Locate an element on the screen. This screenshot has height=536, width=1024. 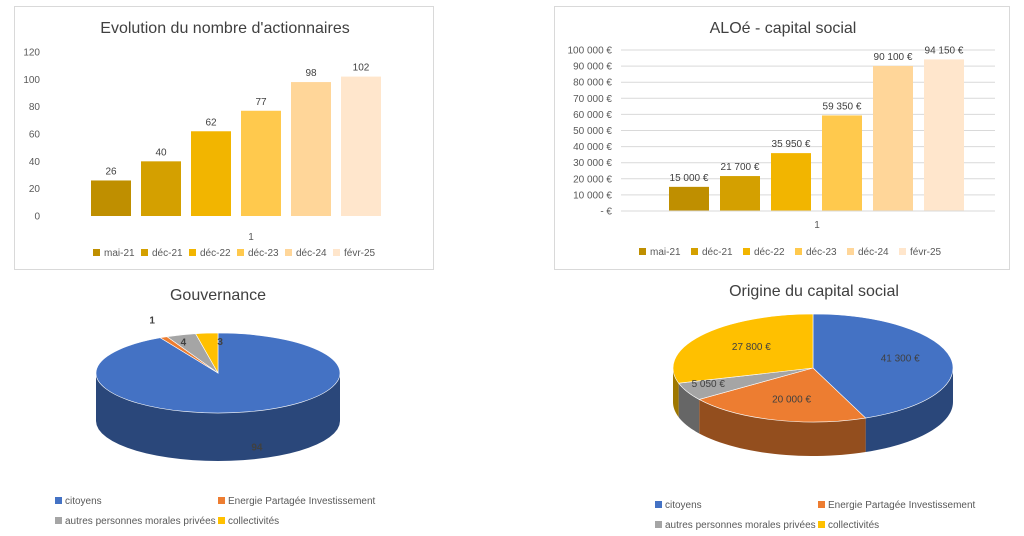
data-label: 62 is located at coordinates (211, 122).